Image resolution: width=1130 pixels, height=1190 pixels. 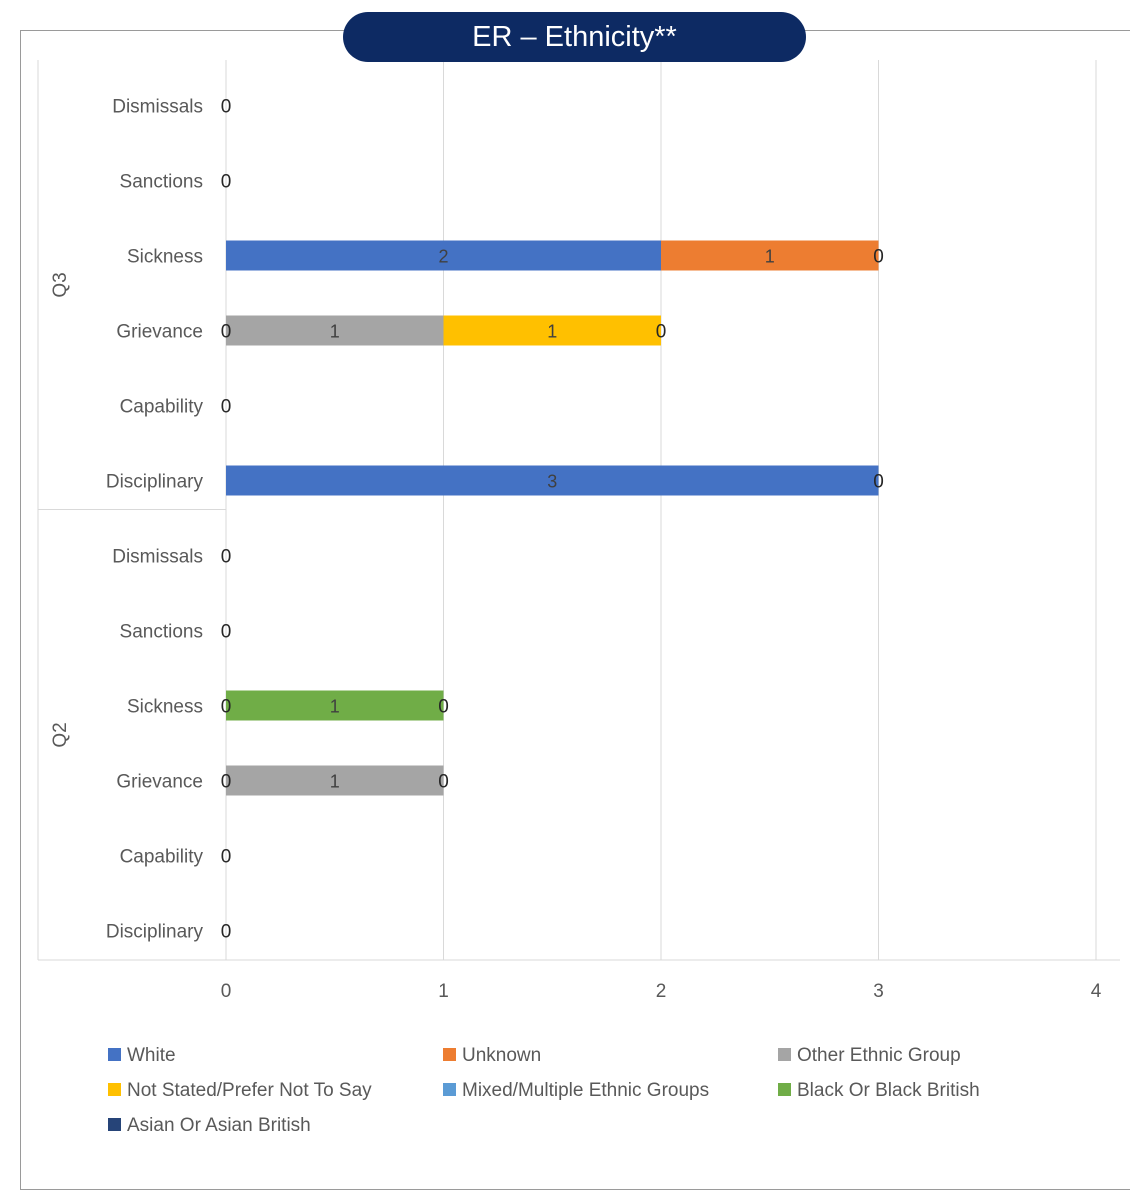 What do you see at coordinates (60, 284) in the screenshot?
I see `group-label: Q3` at bounding box center [60, 284].